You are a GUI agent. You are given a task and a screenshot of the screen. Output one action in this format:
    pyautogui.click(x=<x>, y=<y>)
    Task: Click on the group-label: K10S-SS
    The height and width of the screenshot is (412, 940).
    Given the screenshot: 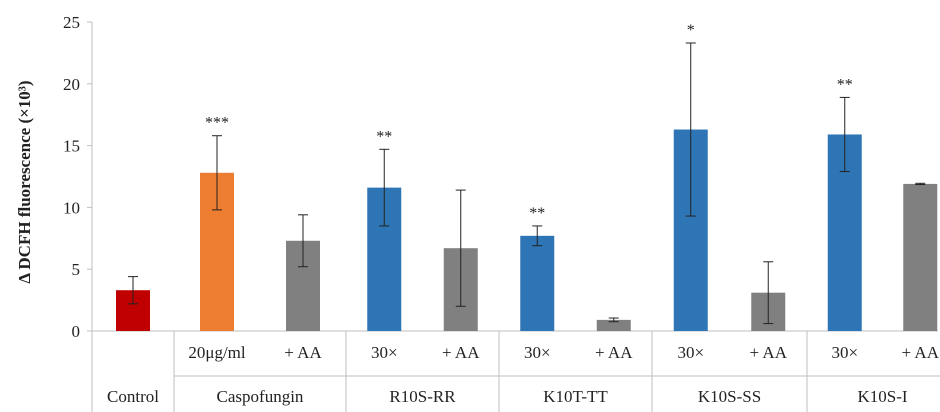 What is the action you would take?
    pyautogui.click(x=729, y=396)
    